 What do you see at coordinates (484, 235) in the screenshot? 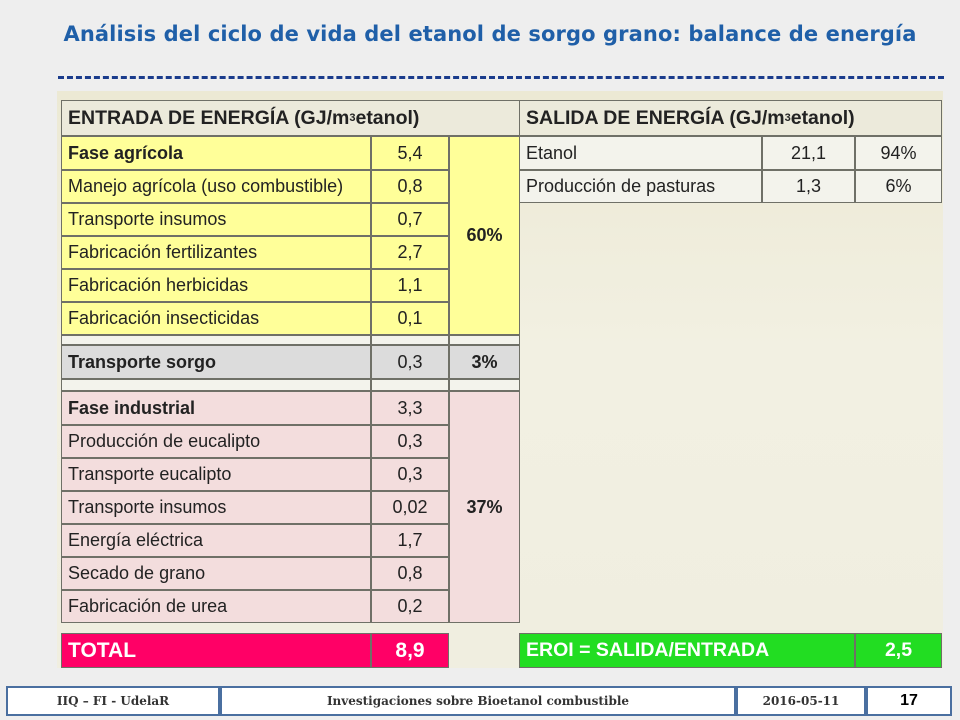
I see `agricola-percent: 60%` at bounding box center [484, 235].